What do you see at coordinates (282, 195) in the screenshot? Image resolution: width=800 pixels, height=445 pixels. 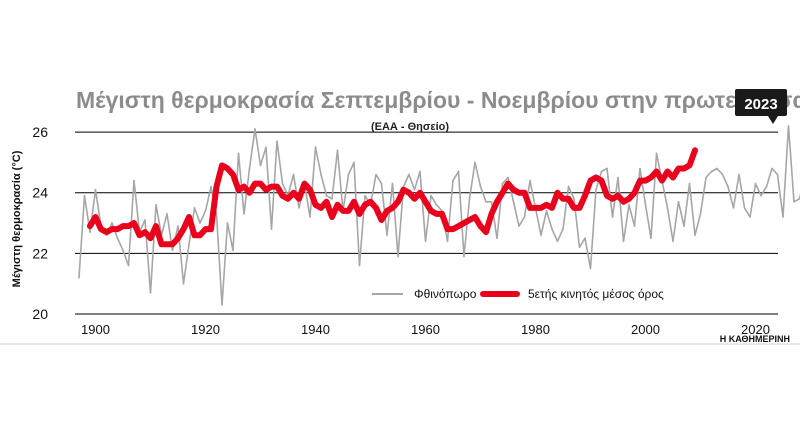 I see `moving-average-point-1934` at bounding box center [282, 195].